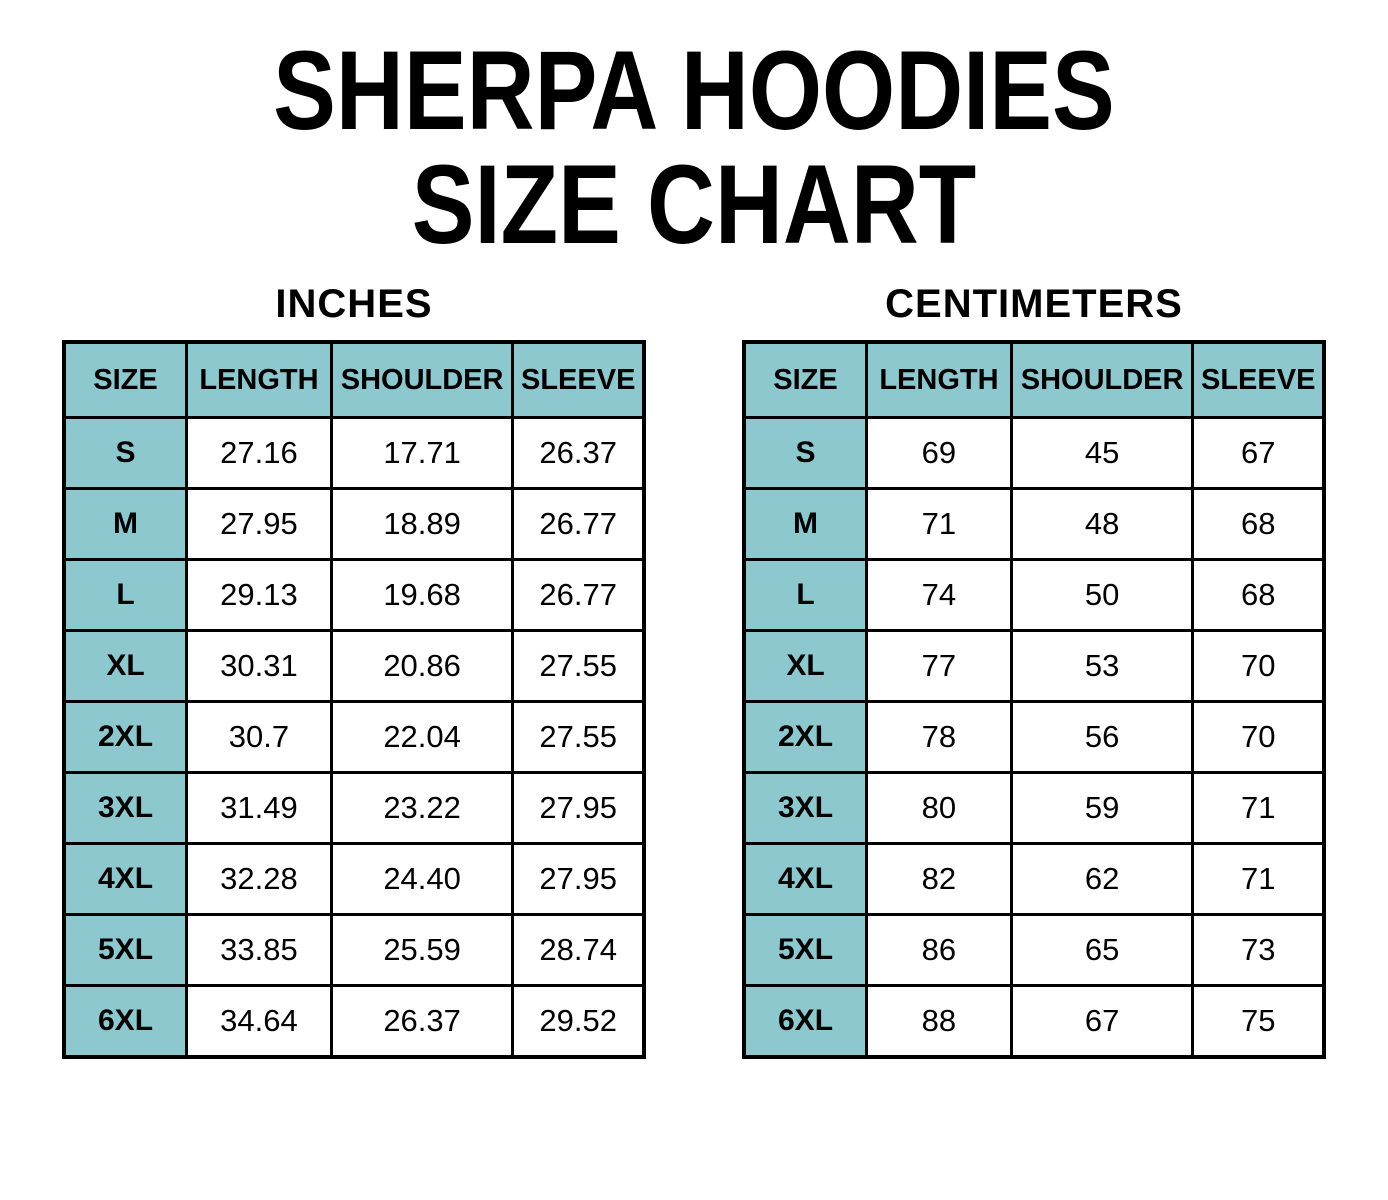 The height and width of the screenshot is (1200, 1388). I want to click on measurement-value-cell: 25.59, so click(422, 950).